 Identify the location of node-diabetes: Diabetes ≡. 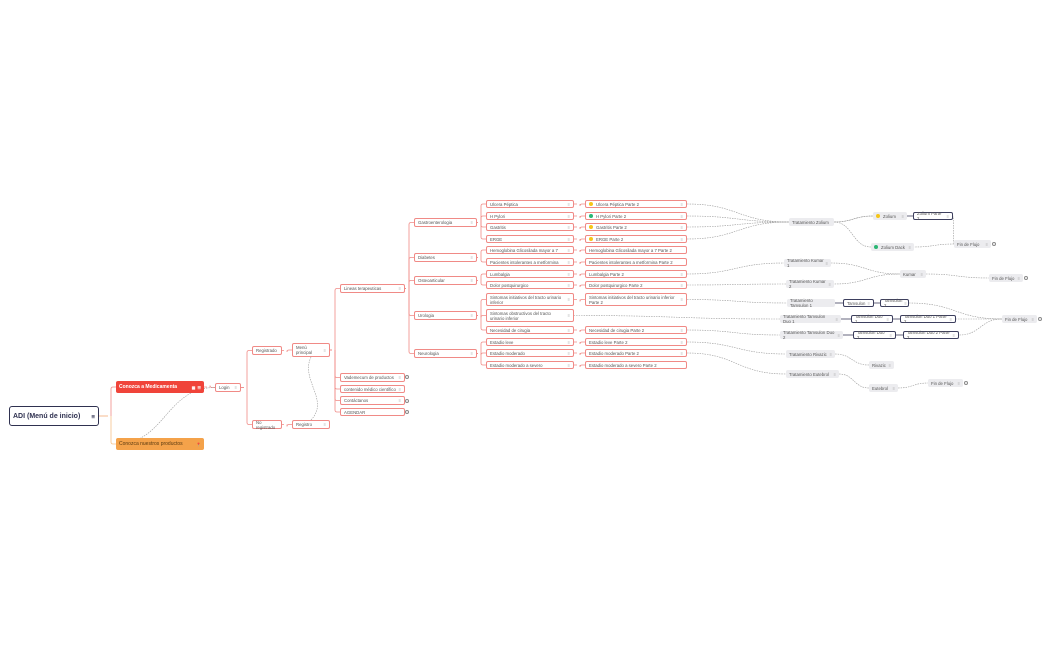
(445, 257).